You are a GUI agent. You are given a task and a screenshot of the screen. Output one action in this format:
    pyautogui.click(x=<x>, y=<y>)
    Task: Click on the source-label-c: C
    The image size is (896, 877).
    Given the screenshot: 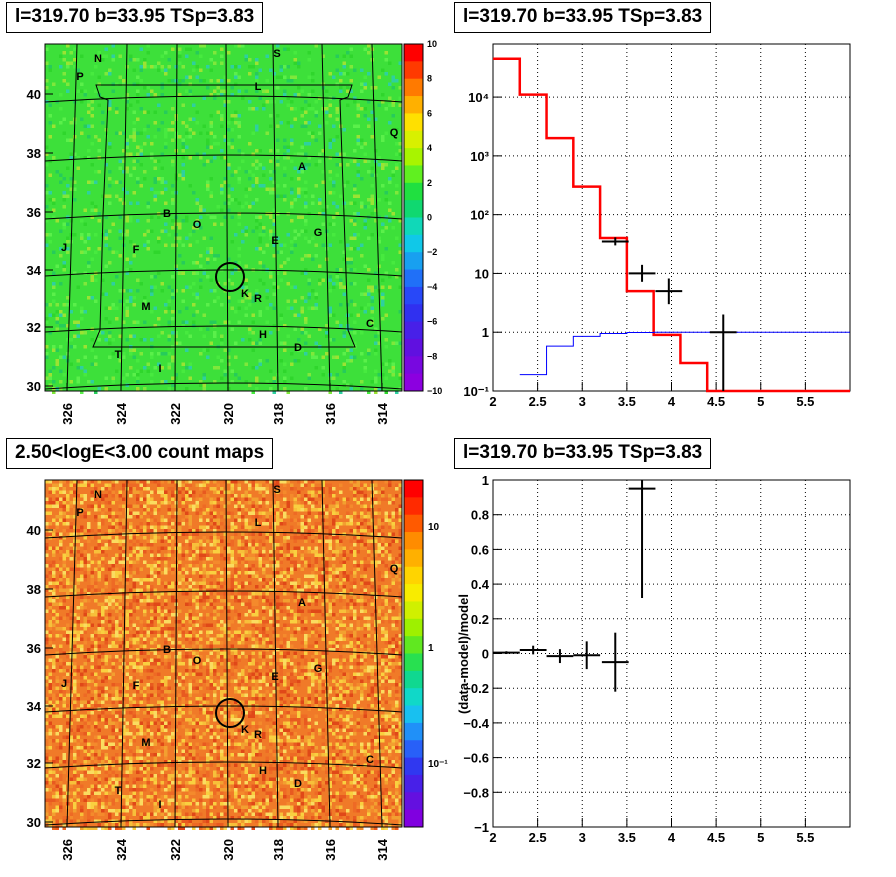 What is the action you would take?
    pyautogui.click(x=370, y=324)
    